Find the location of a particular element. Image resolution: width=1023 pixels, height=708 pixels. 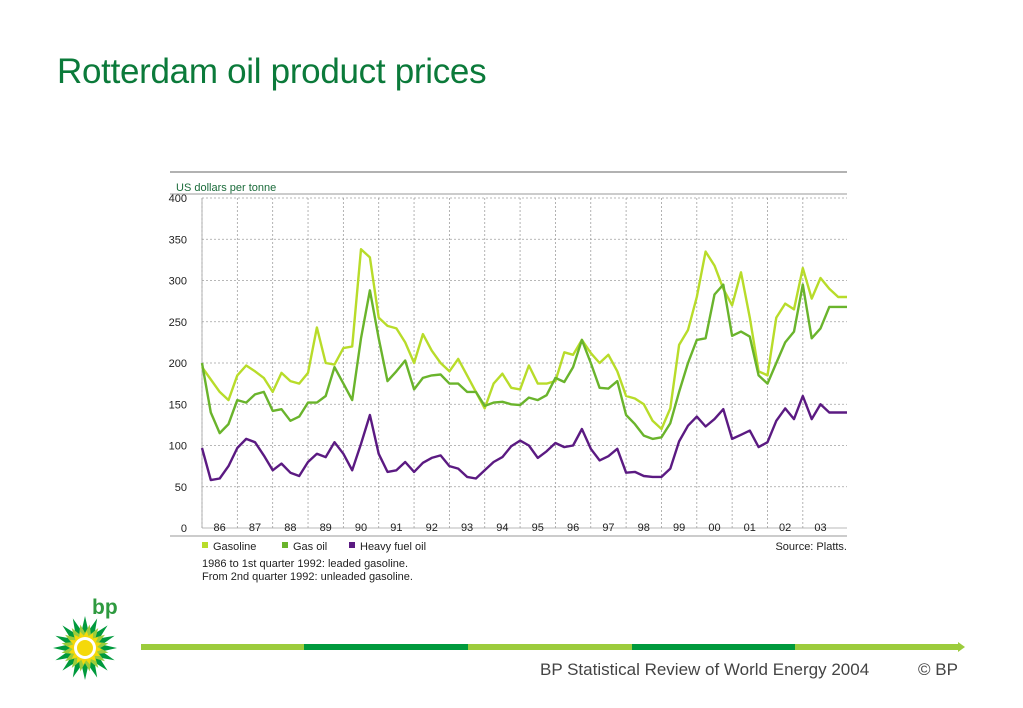

legend: Gasoline Gas oil Heavy fuel oil is located at coordinates (314, 547).